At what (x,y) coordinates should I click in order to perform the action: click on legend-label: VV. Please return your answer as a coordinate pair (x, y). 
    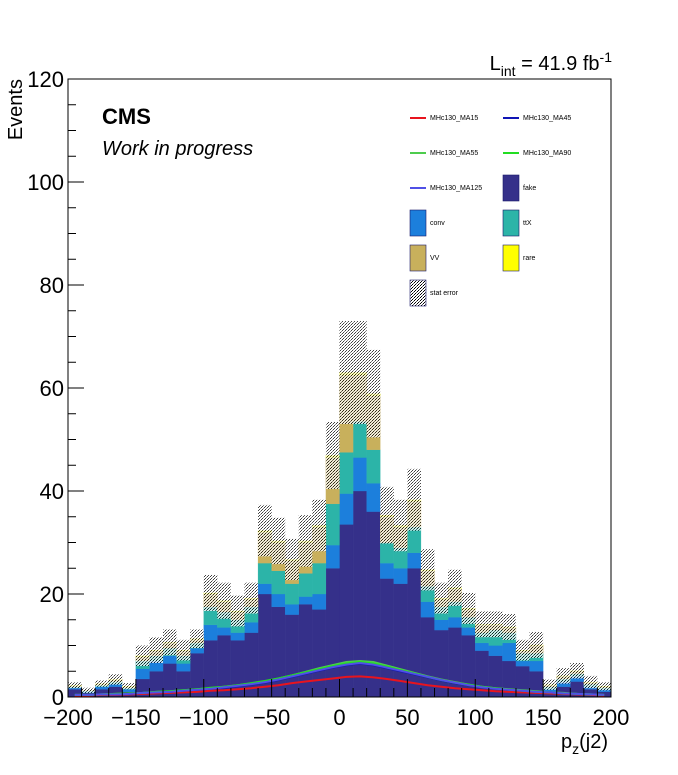
    Looking at the image, I should click on (435, 258).